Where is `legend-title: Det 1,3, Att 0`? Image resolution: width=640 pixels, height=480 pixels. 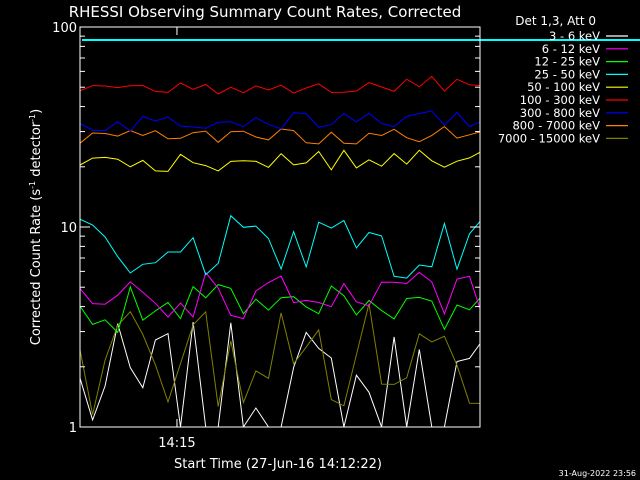 legend-title: Det 1,3, Att 0 is located at coordinates (555, 21).